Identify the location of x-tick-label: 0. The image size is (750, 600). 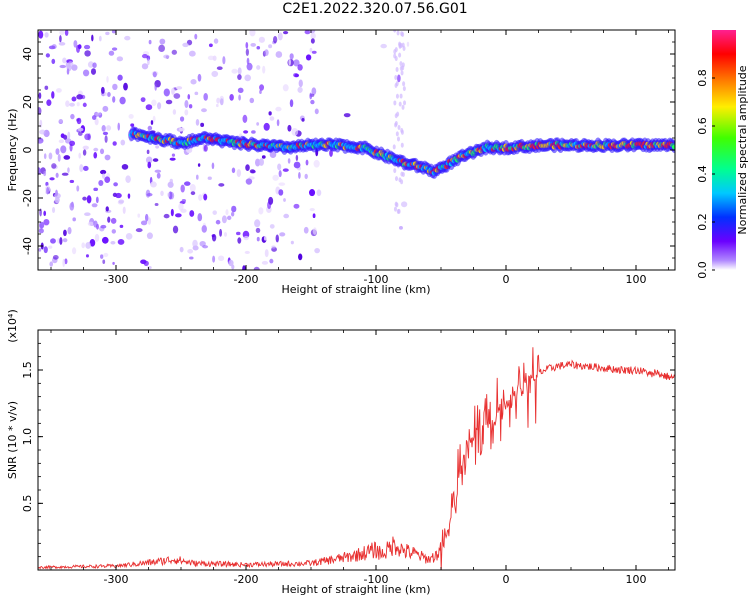
(506, 279).